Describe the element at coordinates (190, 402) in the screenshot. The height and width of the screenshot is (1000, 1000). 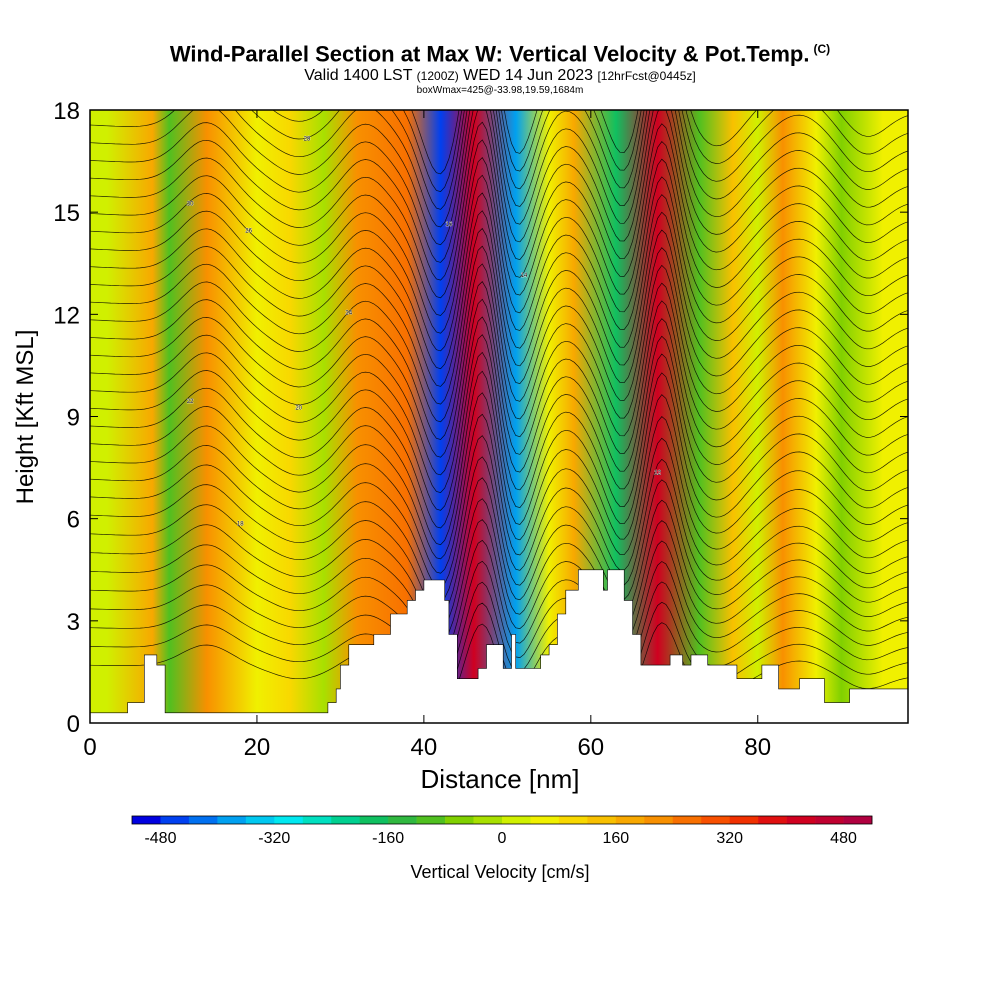
I see `theta-label-4: 22` at that location.